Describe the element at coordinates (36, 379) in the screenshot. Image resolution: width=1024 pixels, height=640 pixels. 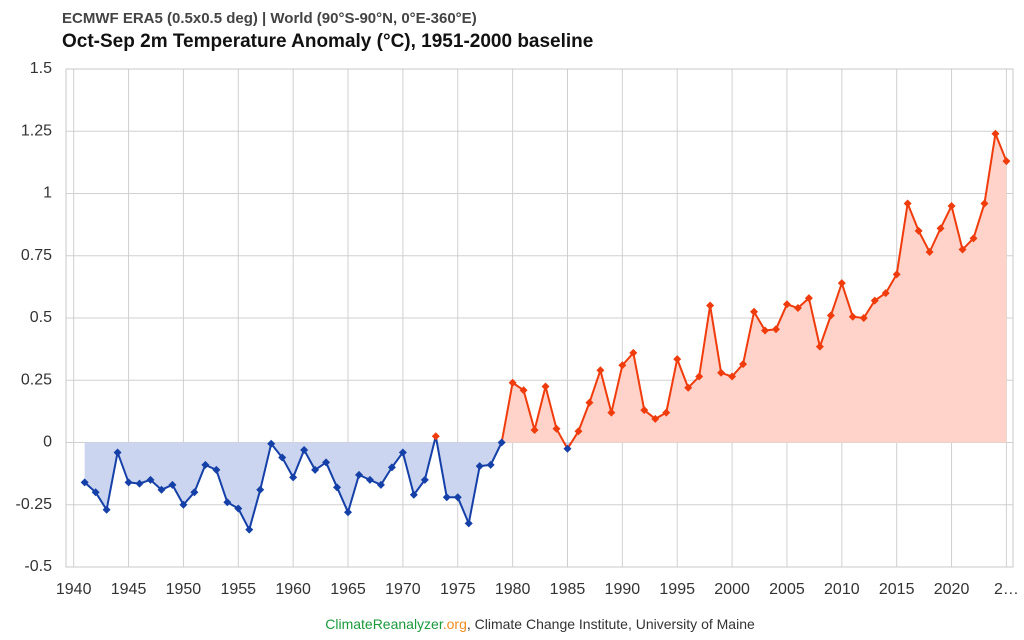
I see `y-tick-label: 0.25` at that location.